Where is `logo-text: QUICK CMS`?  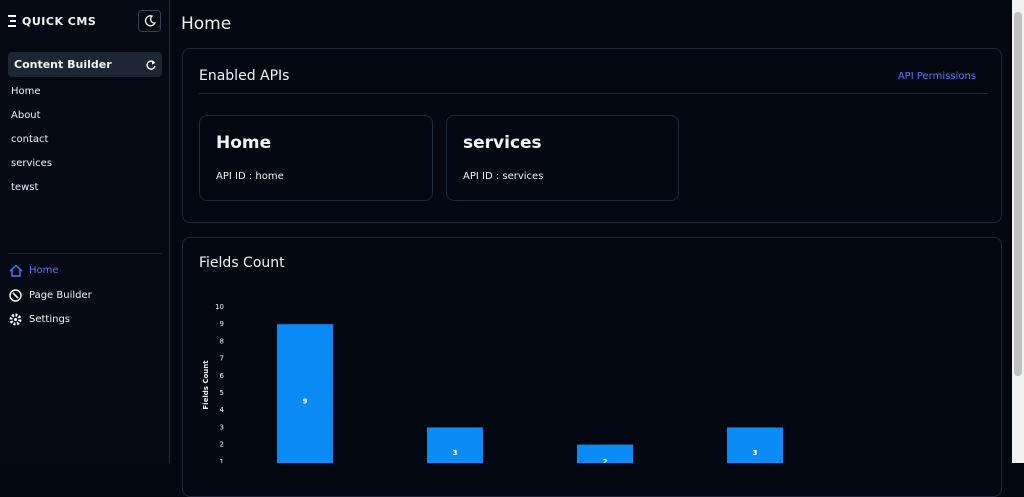 logo-text: QUICK CMS is located at coordinates (59, 21).